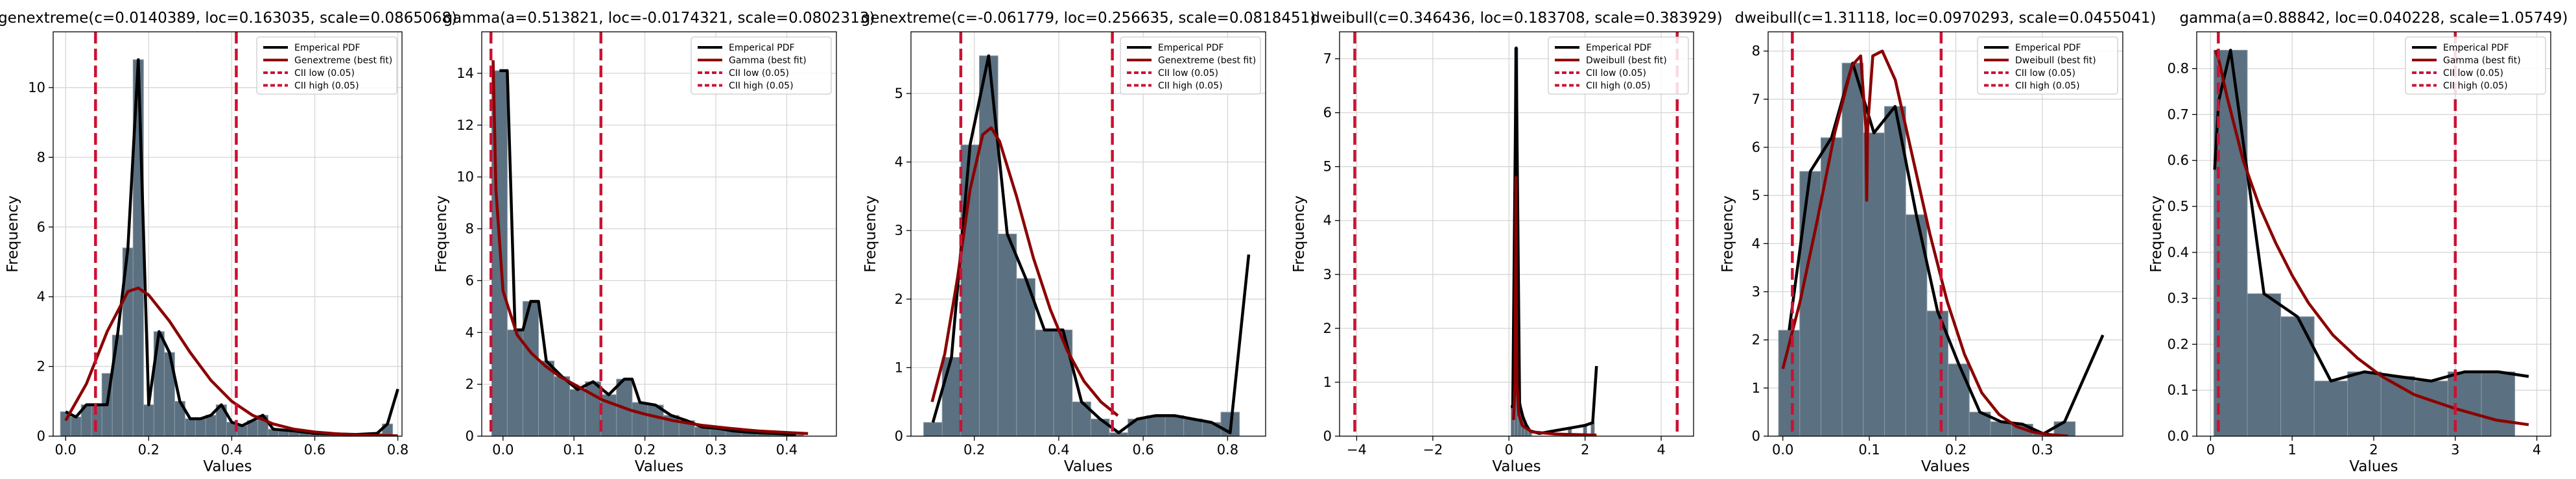 Image resolution: width=2576 pixels, height=479 pixels. What do you see at coordinates (2537, 450) in the screenshot?
I see `x-tick-label: 4` at bounding box center [2537, 450].